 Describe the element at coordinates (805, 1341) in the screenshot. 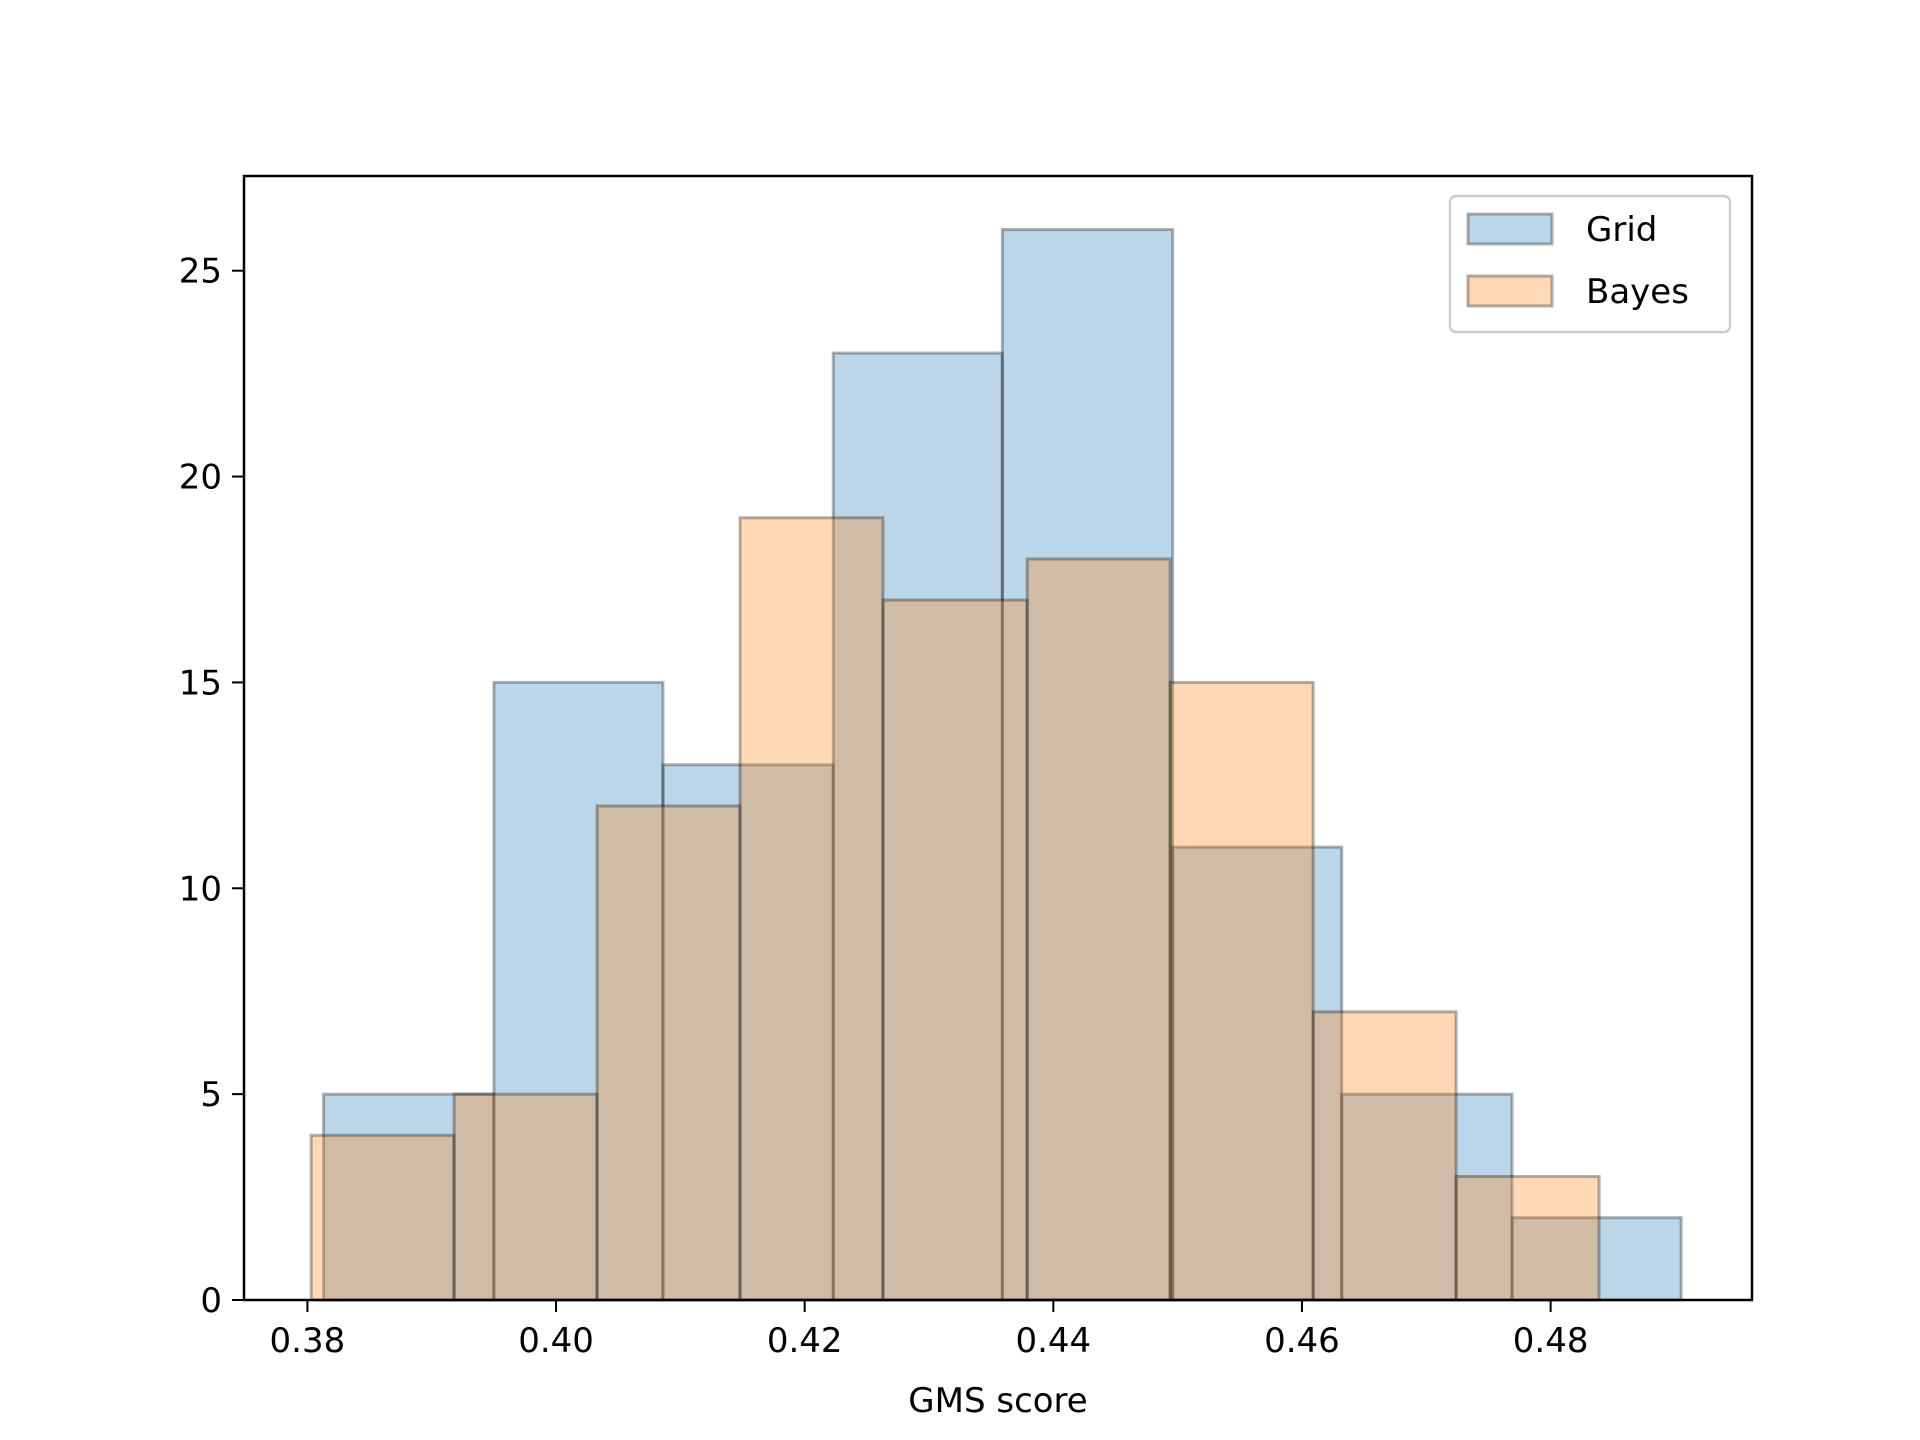

I see `x-tick-label: 0.42` at that location.